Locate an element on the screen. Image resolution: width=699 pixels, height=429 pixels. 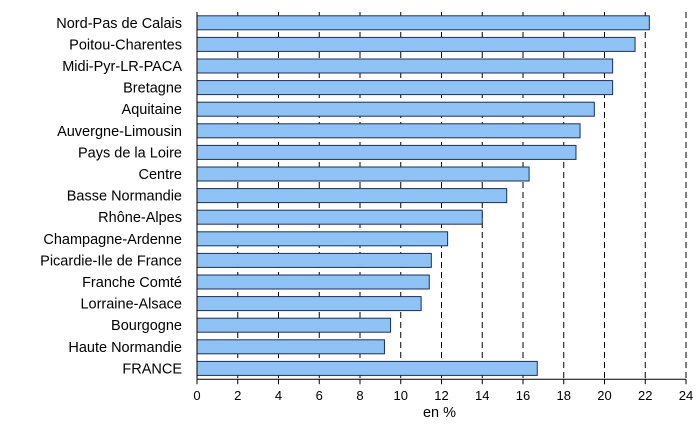
category-label: Auvergne-Limousin is located at coordinates (119, 132).